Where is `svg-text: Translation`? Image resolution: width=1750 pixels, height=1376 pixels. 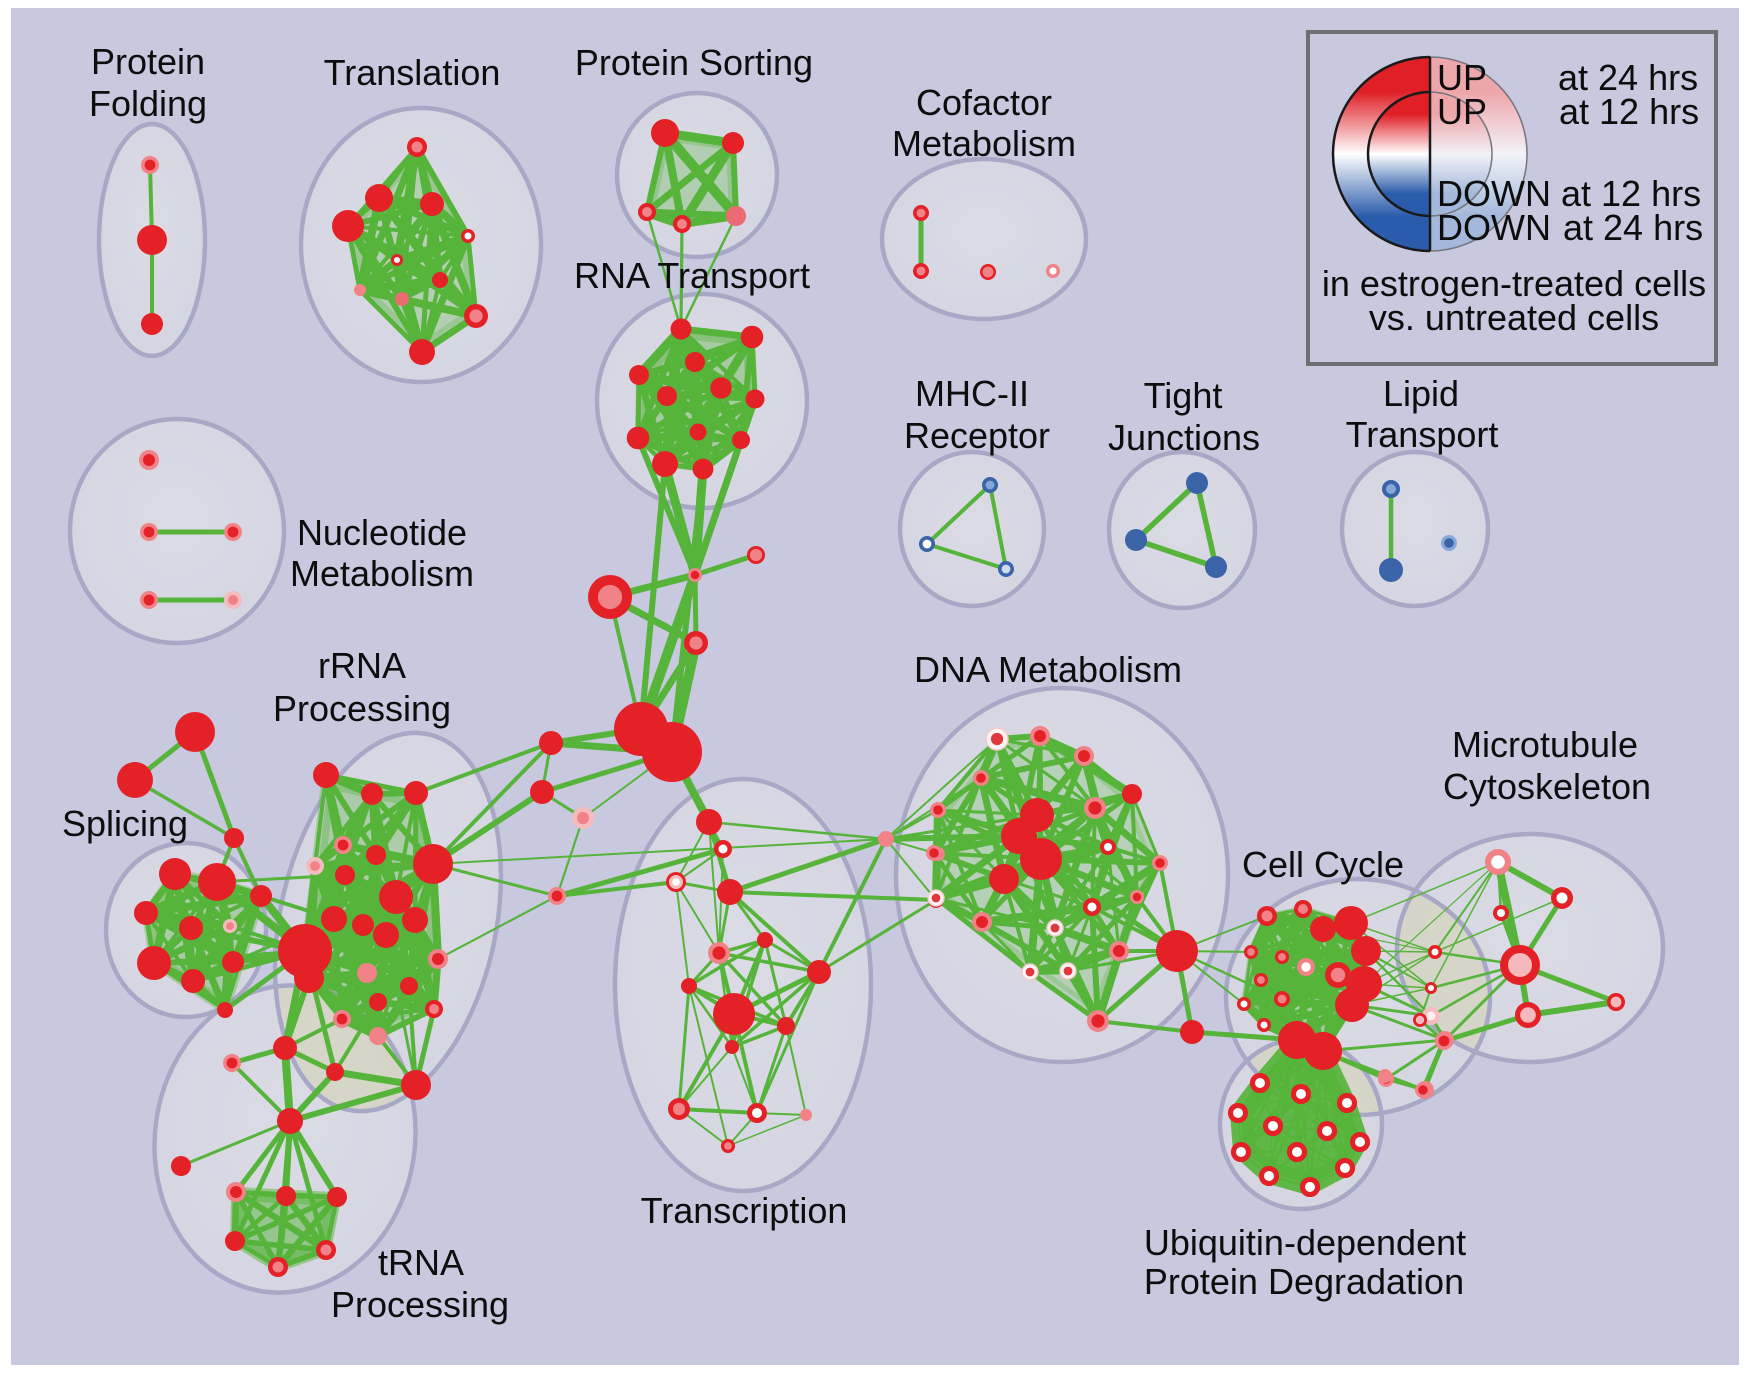 svg-text: Translation is located at coordinates (412, 72).